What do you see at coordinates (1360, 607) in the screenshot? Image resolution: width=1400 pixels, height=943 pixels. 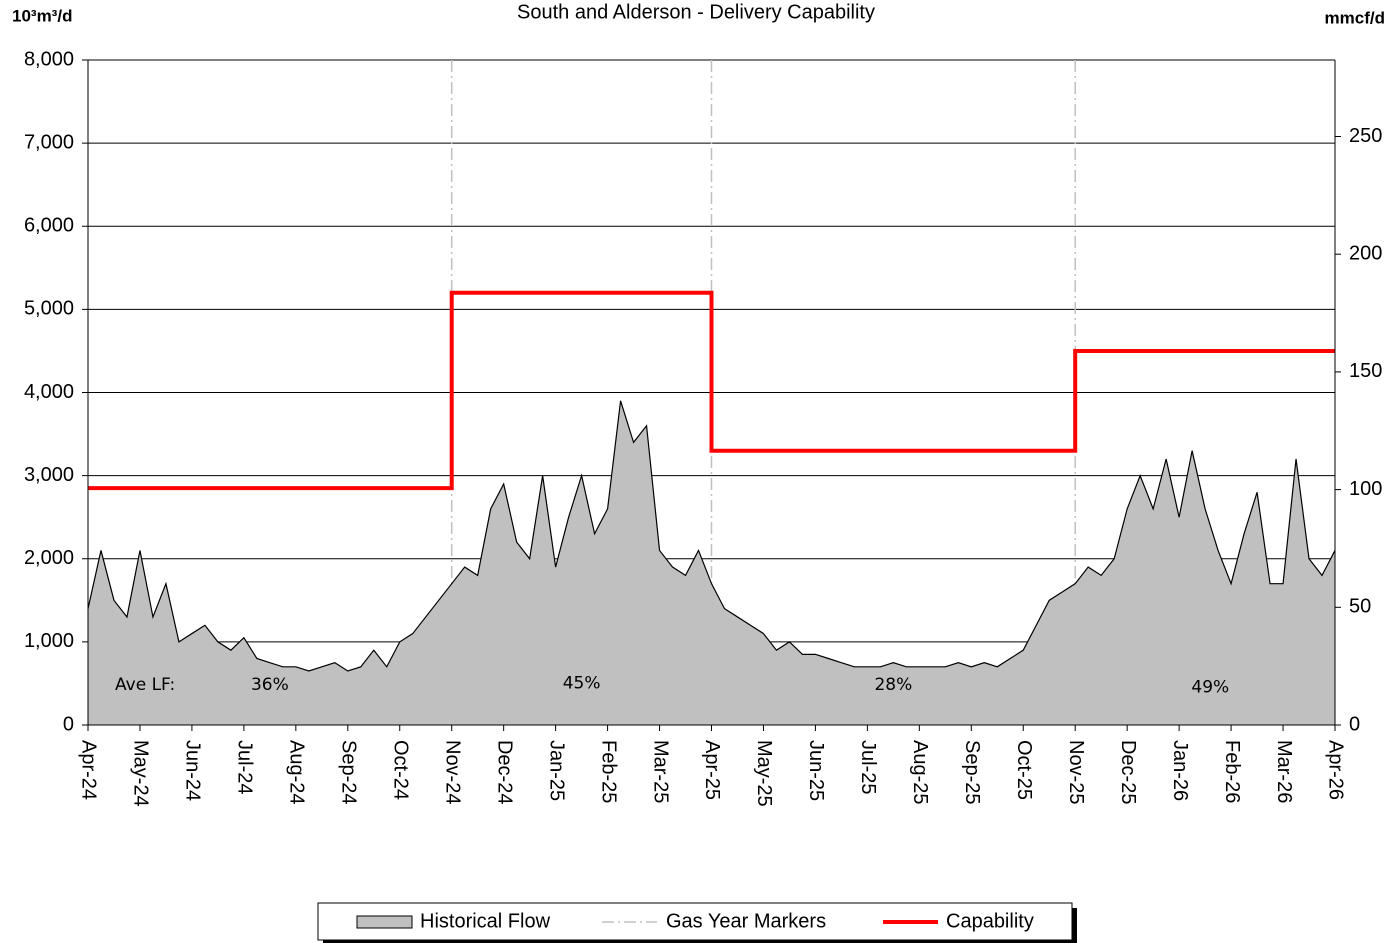 I see `y2-tick-label: 50` at bounding box center [1360, 607].